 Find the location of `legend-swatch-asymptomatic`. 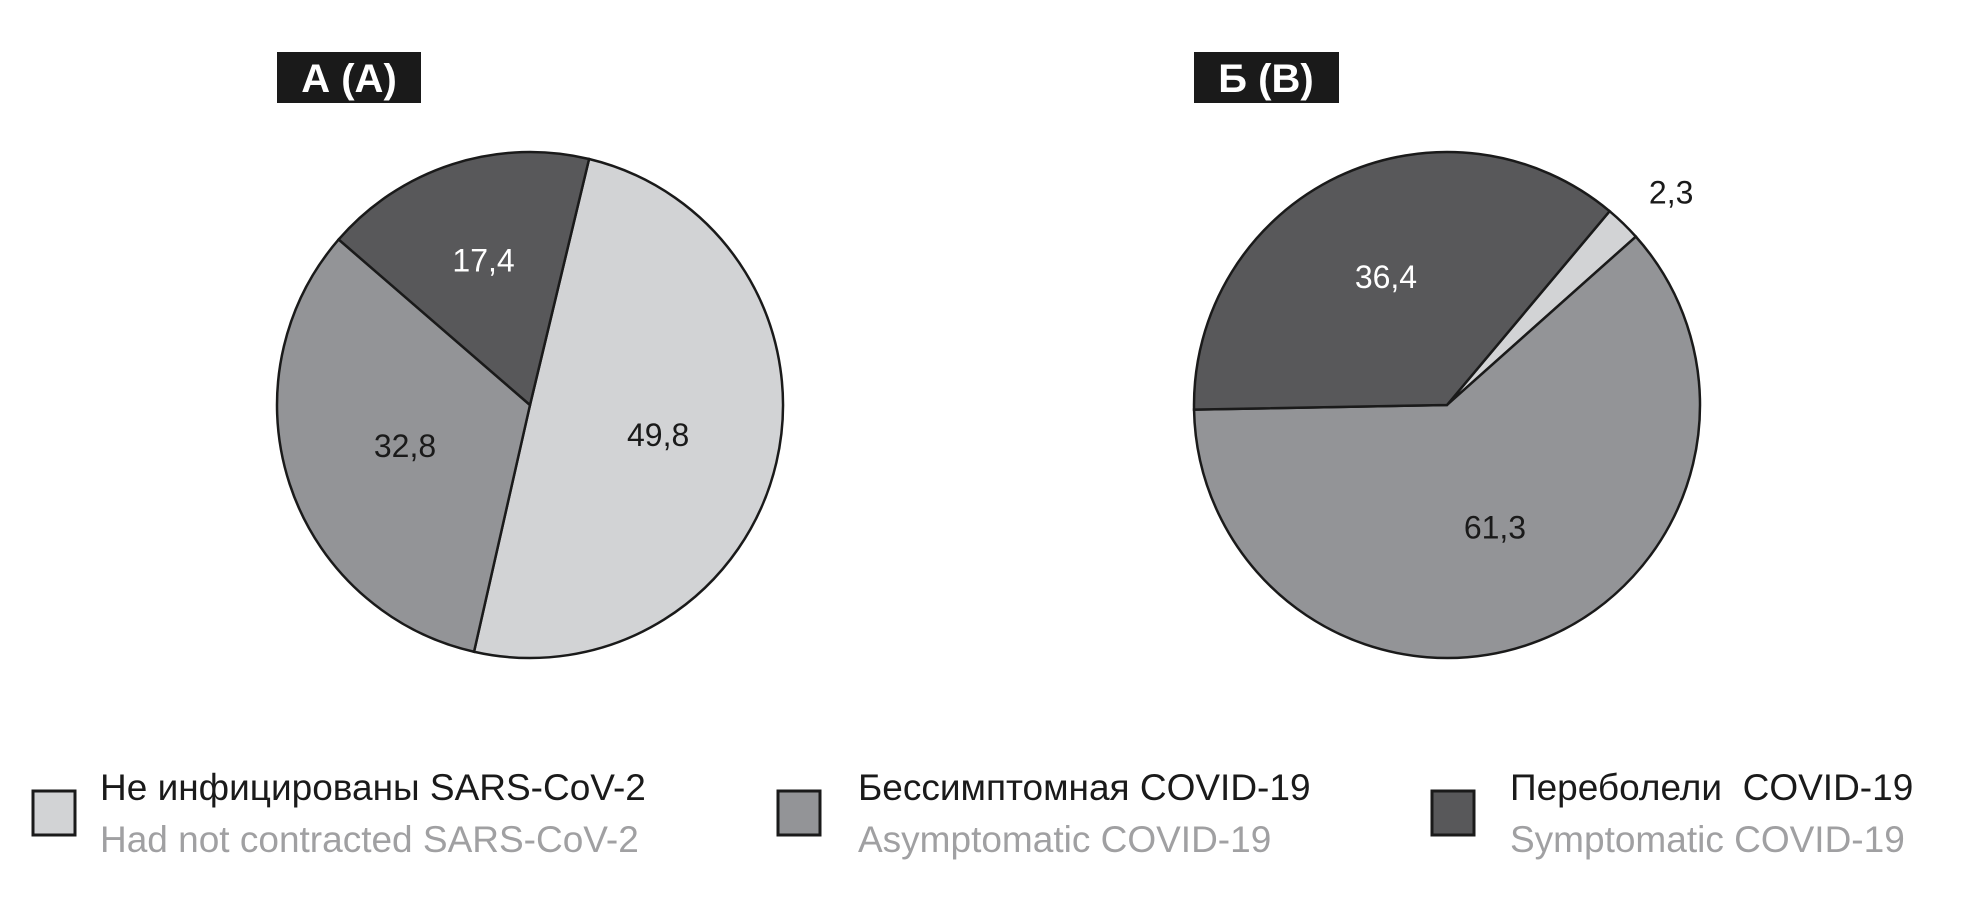

legend-swatch-asymptomatic is located at coordinates (799, 813).